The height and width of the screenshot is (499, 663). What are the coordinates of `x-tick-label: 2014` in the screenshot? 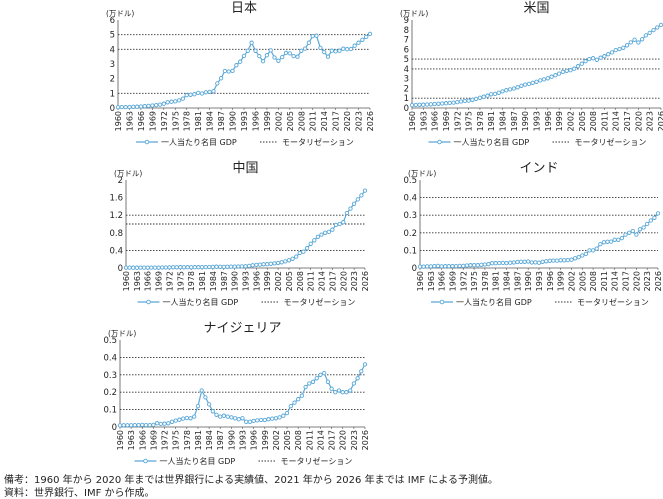 It's located at (324, 121).